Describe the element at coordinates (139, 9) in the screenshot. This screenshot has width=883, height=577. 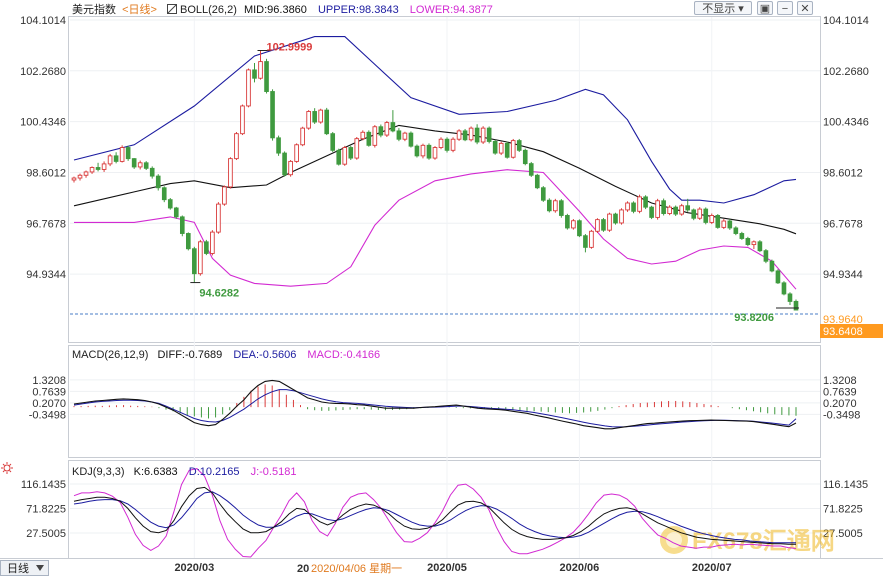
I see `period-tag: <日线>` at that location.